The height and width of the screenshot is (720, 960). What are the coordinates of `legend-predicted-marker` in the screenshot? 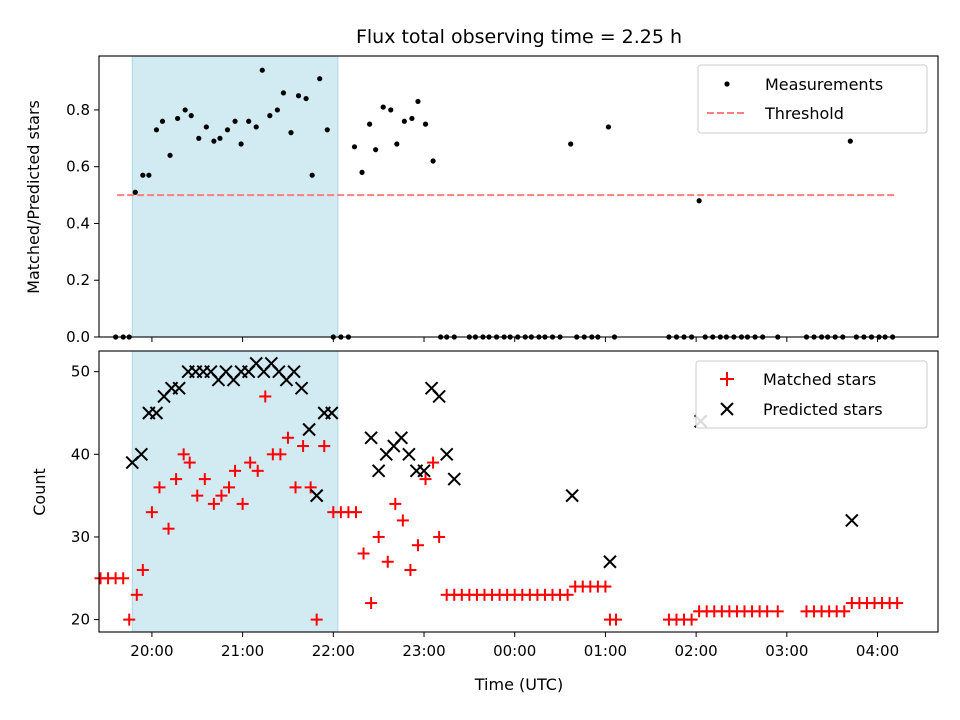 It's located at (727, 409).